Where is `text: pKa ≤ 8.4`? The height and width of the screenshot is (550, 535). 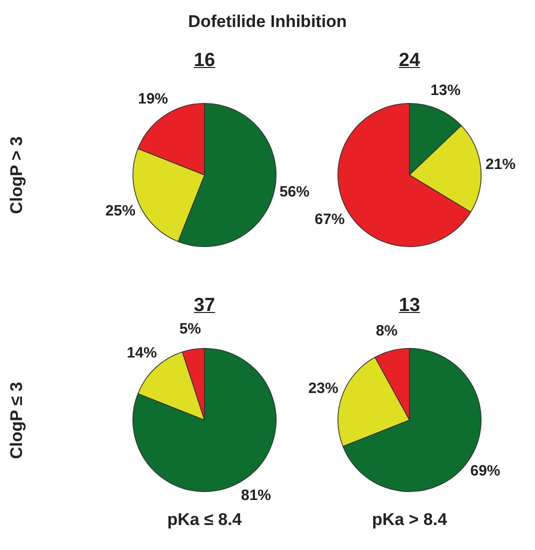
text: pKa ≤ 8.4 is located at coordinates (204, 520).